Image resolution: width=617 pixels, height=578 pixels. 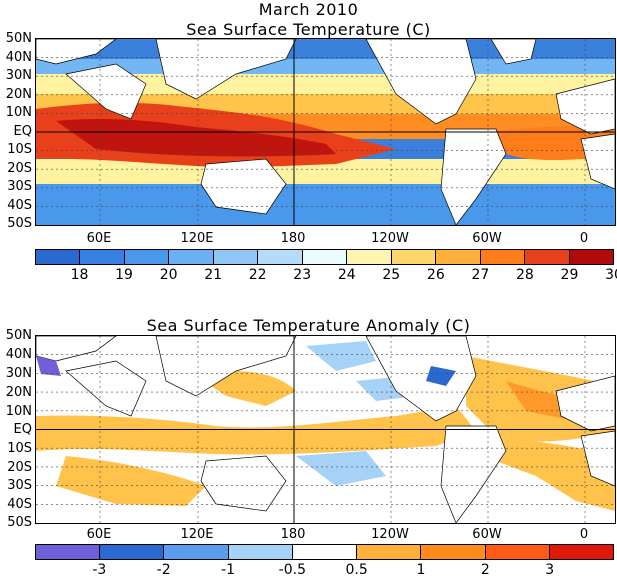 I want to click on sst-title: Sea Surface Temperature (C), so click(x=308, y=29).